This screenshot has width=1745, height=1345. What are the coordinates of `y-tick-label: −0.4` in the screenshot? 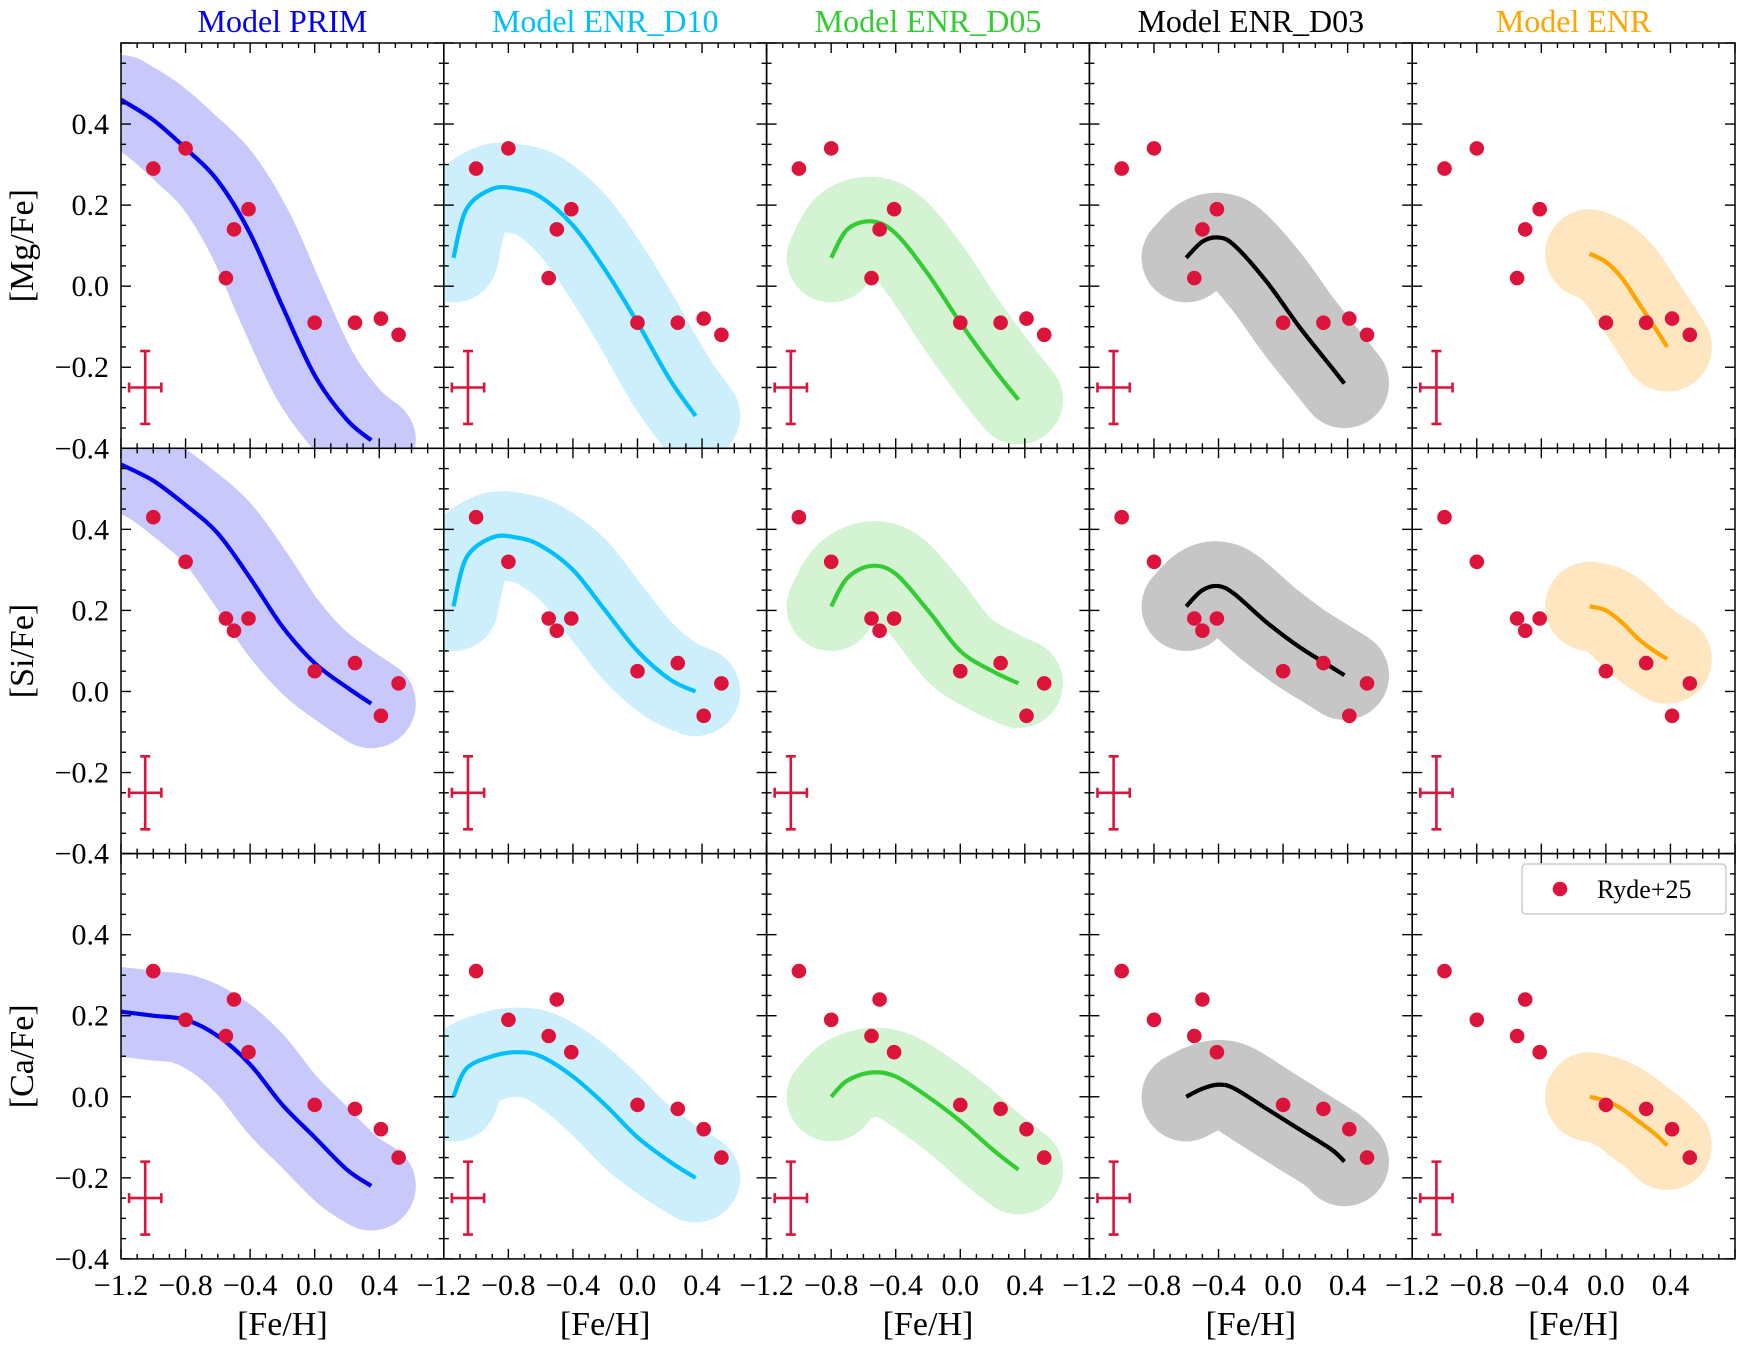 It's located at (82, 1259).